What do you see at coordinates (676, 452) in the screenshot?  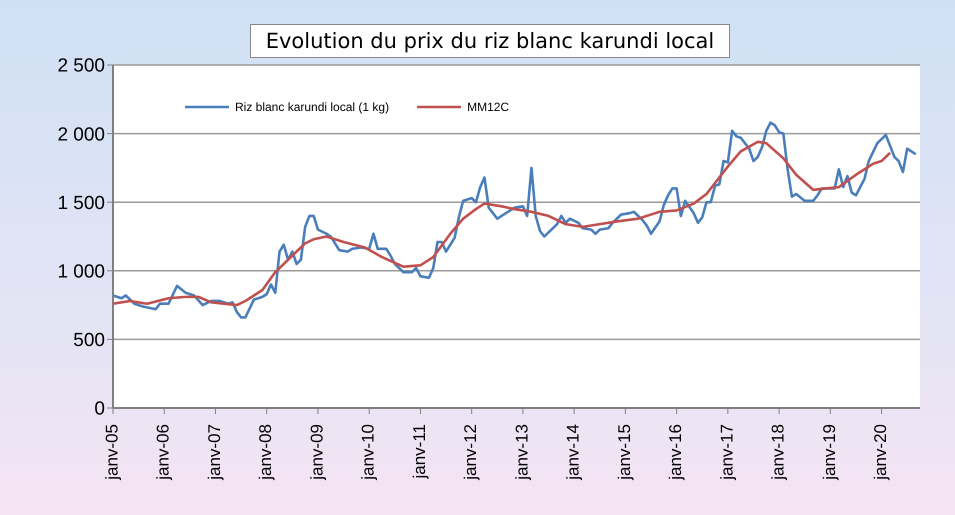 I see `x-tick-label: janv-16` at bounding box center [676, 452].